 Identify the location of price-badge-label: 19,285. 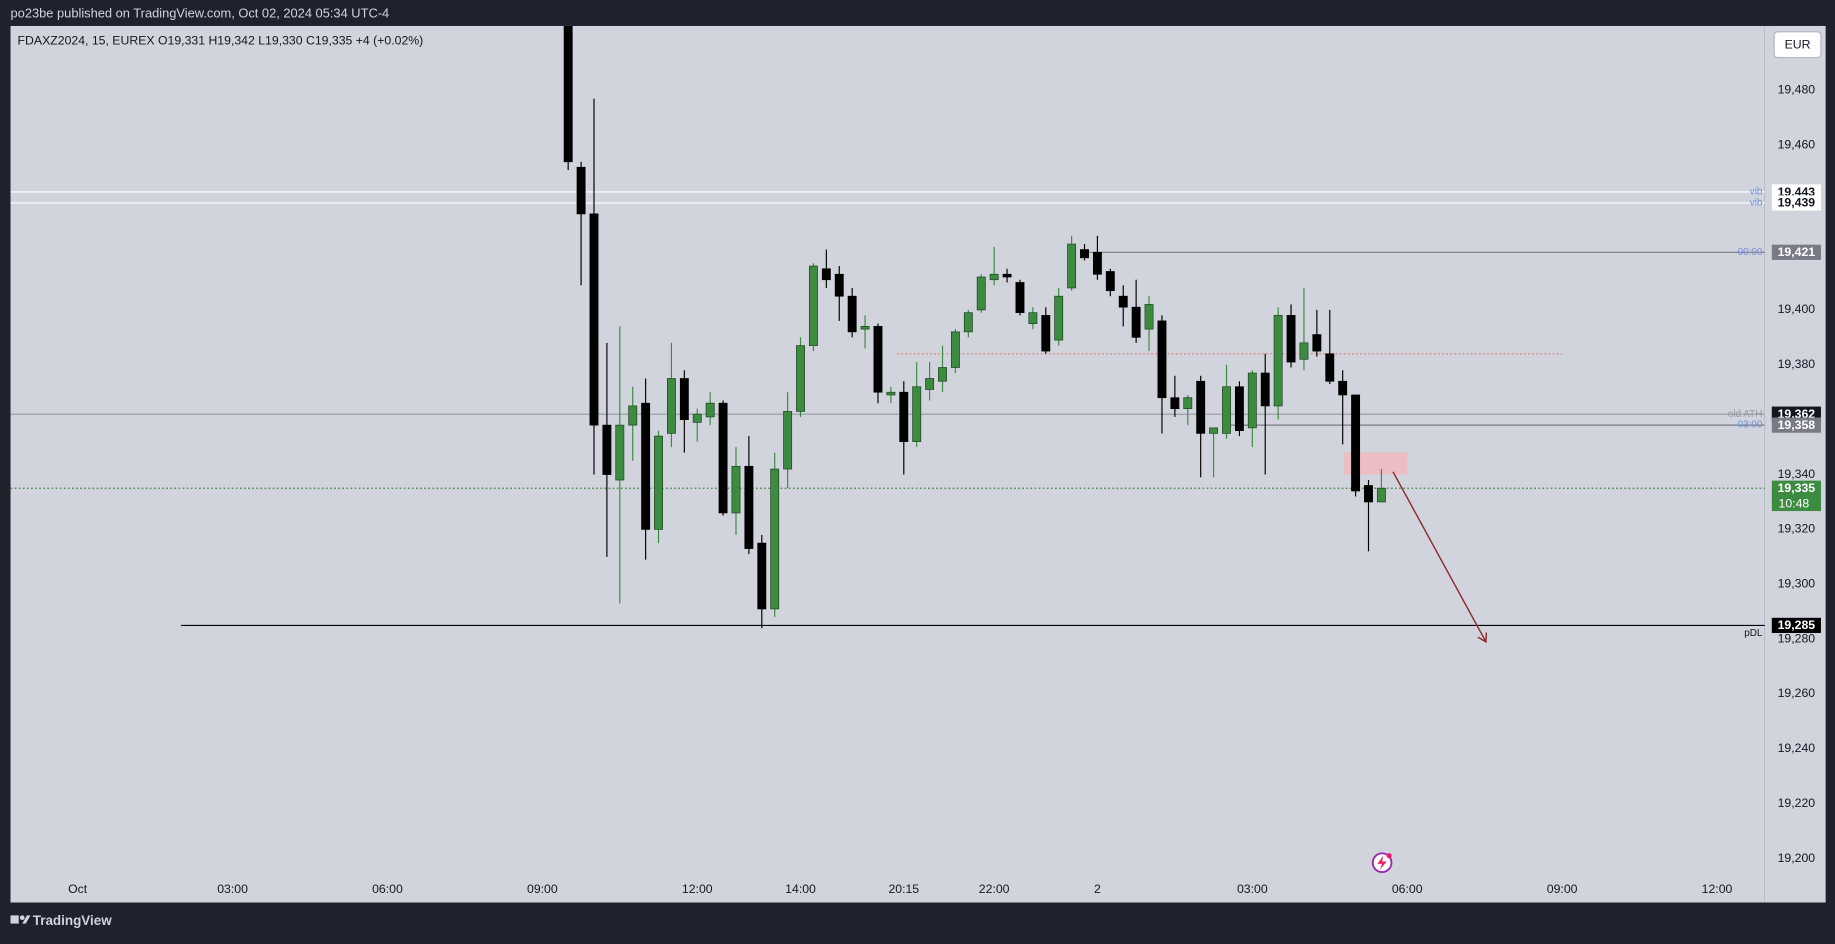
(1797, 625).